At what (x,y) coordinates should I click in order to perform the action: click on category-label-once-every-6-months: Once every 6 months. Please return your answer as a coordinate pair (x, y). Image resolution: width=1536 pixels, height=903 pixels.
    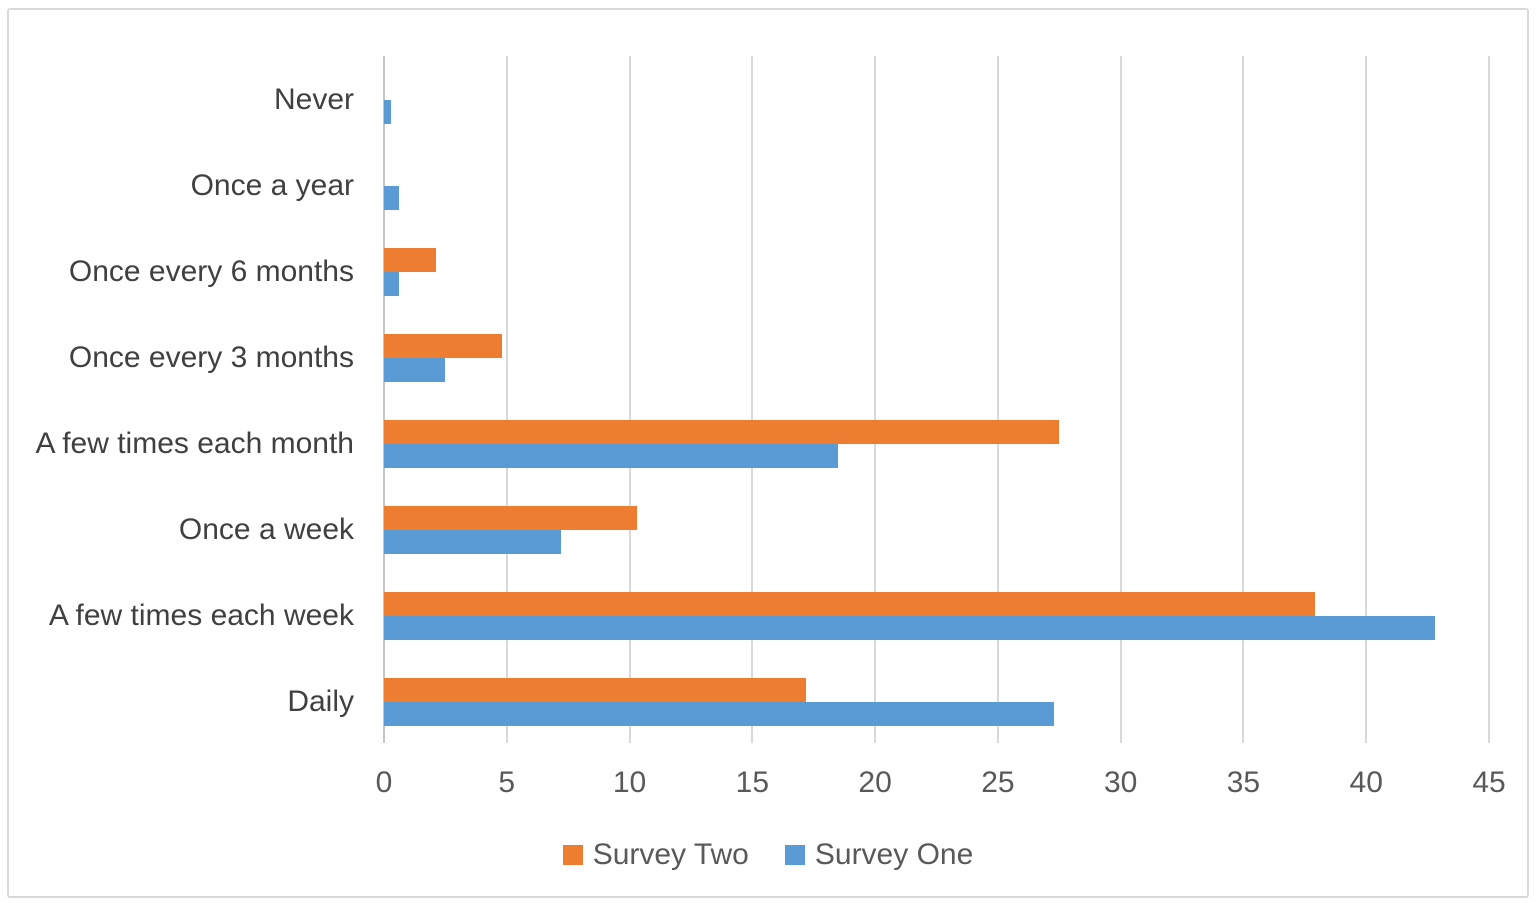
    Looking at the image, I should click on (211, 271).